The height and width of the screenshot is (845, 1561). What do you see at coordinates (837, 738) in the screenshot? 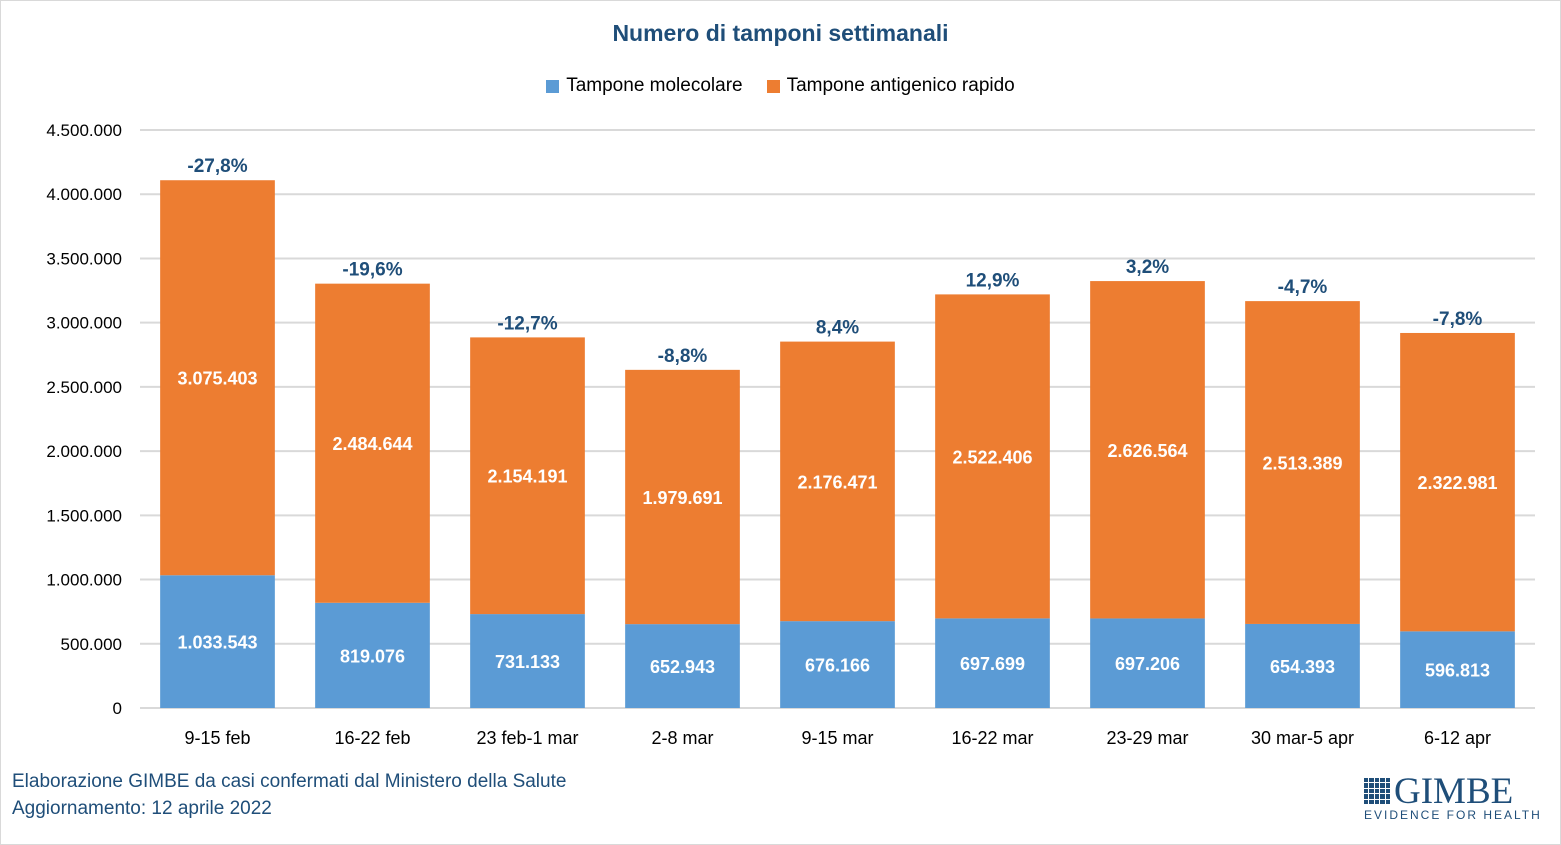
I see `x-tick-label: 9-15 mar` at bounding box center [837, 738].